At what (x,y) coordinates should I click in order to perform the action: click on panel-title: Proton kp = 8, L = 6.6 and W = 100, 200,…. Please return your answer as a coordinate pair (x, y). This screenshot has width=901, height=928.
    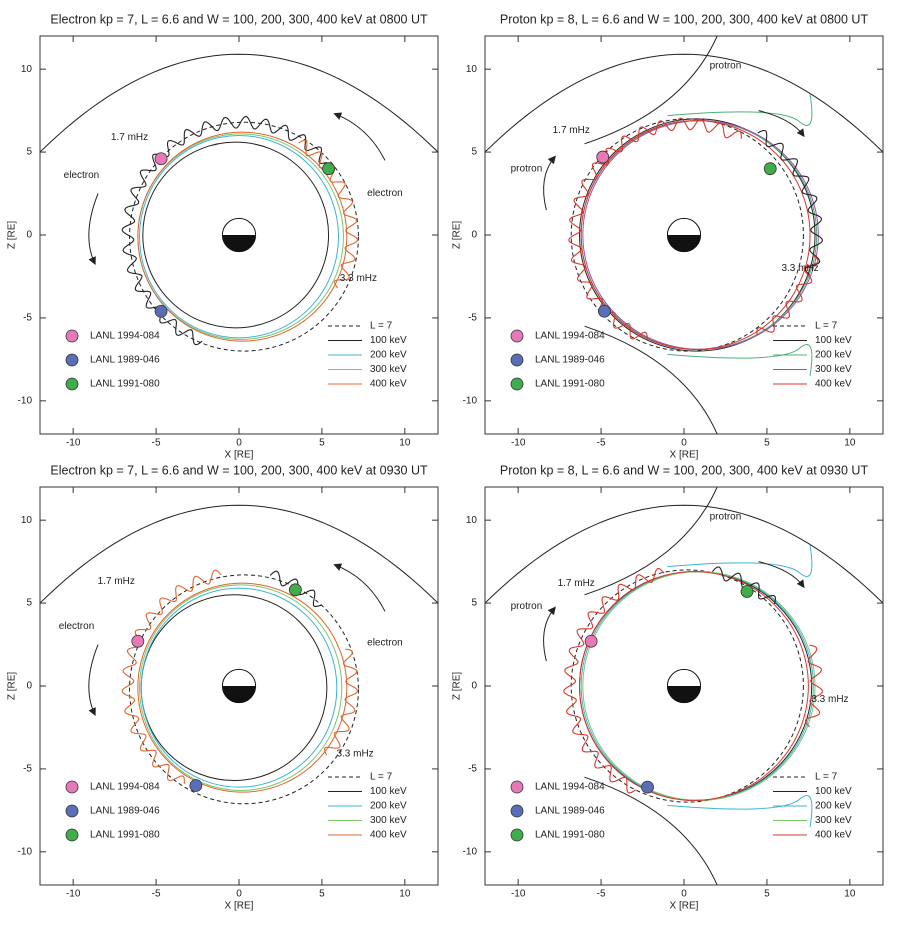
    Looking at the image, I should click on (684, 19).